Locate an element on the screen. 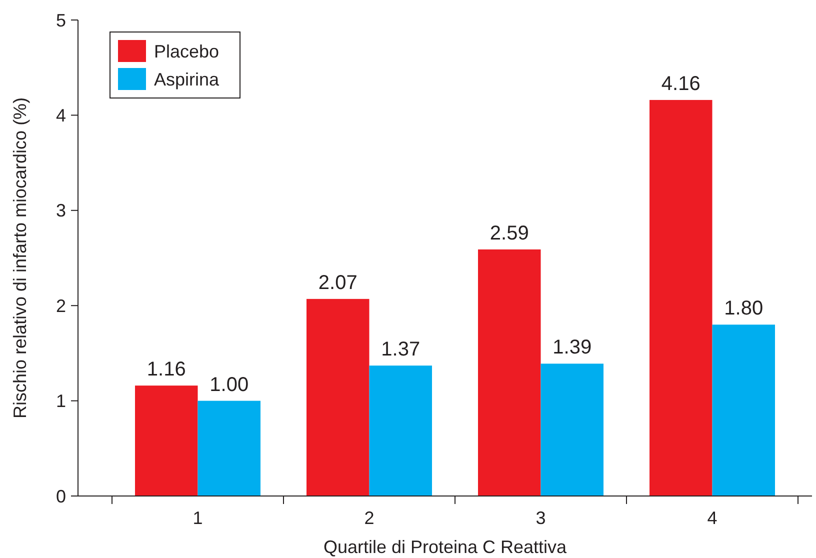  y-tick-label: 2 is located at coordinates (61, 306).